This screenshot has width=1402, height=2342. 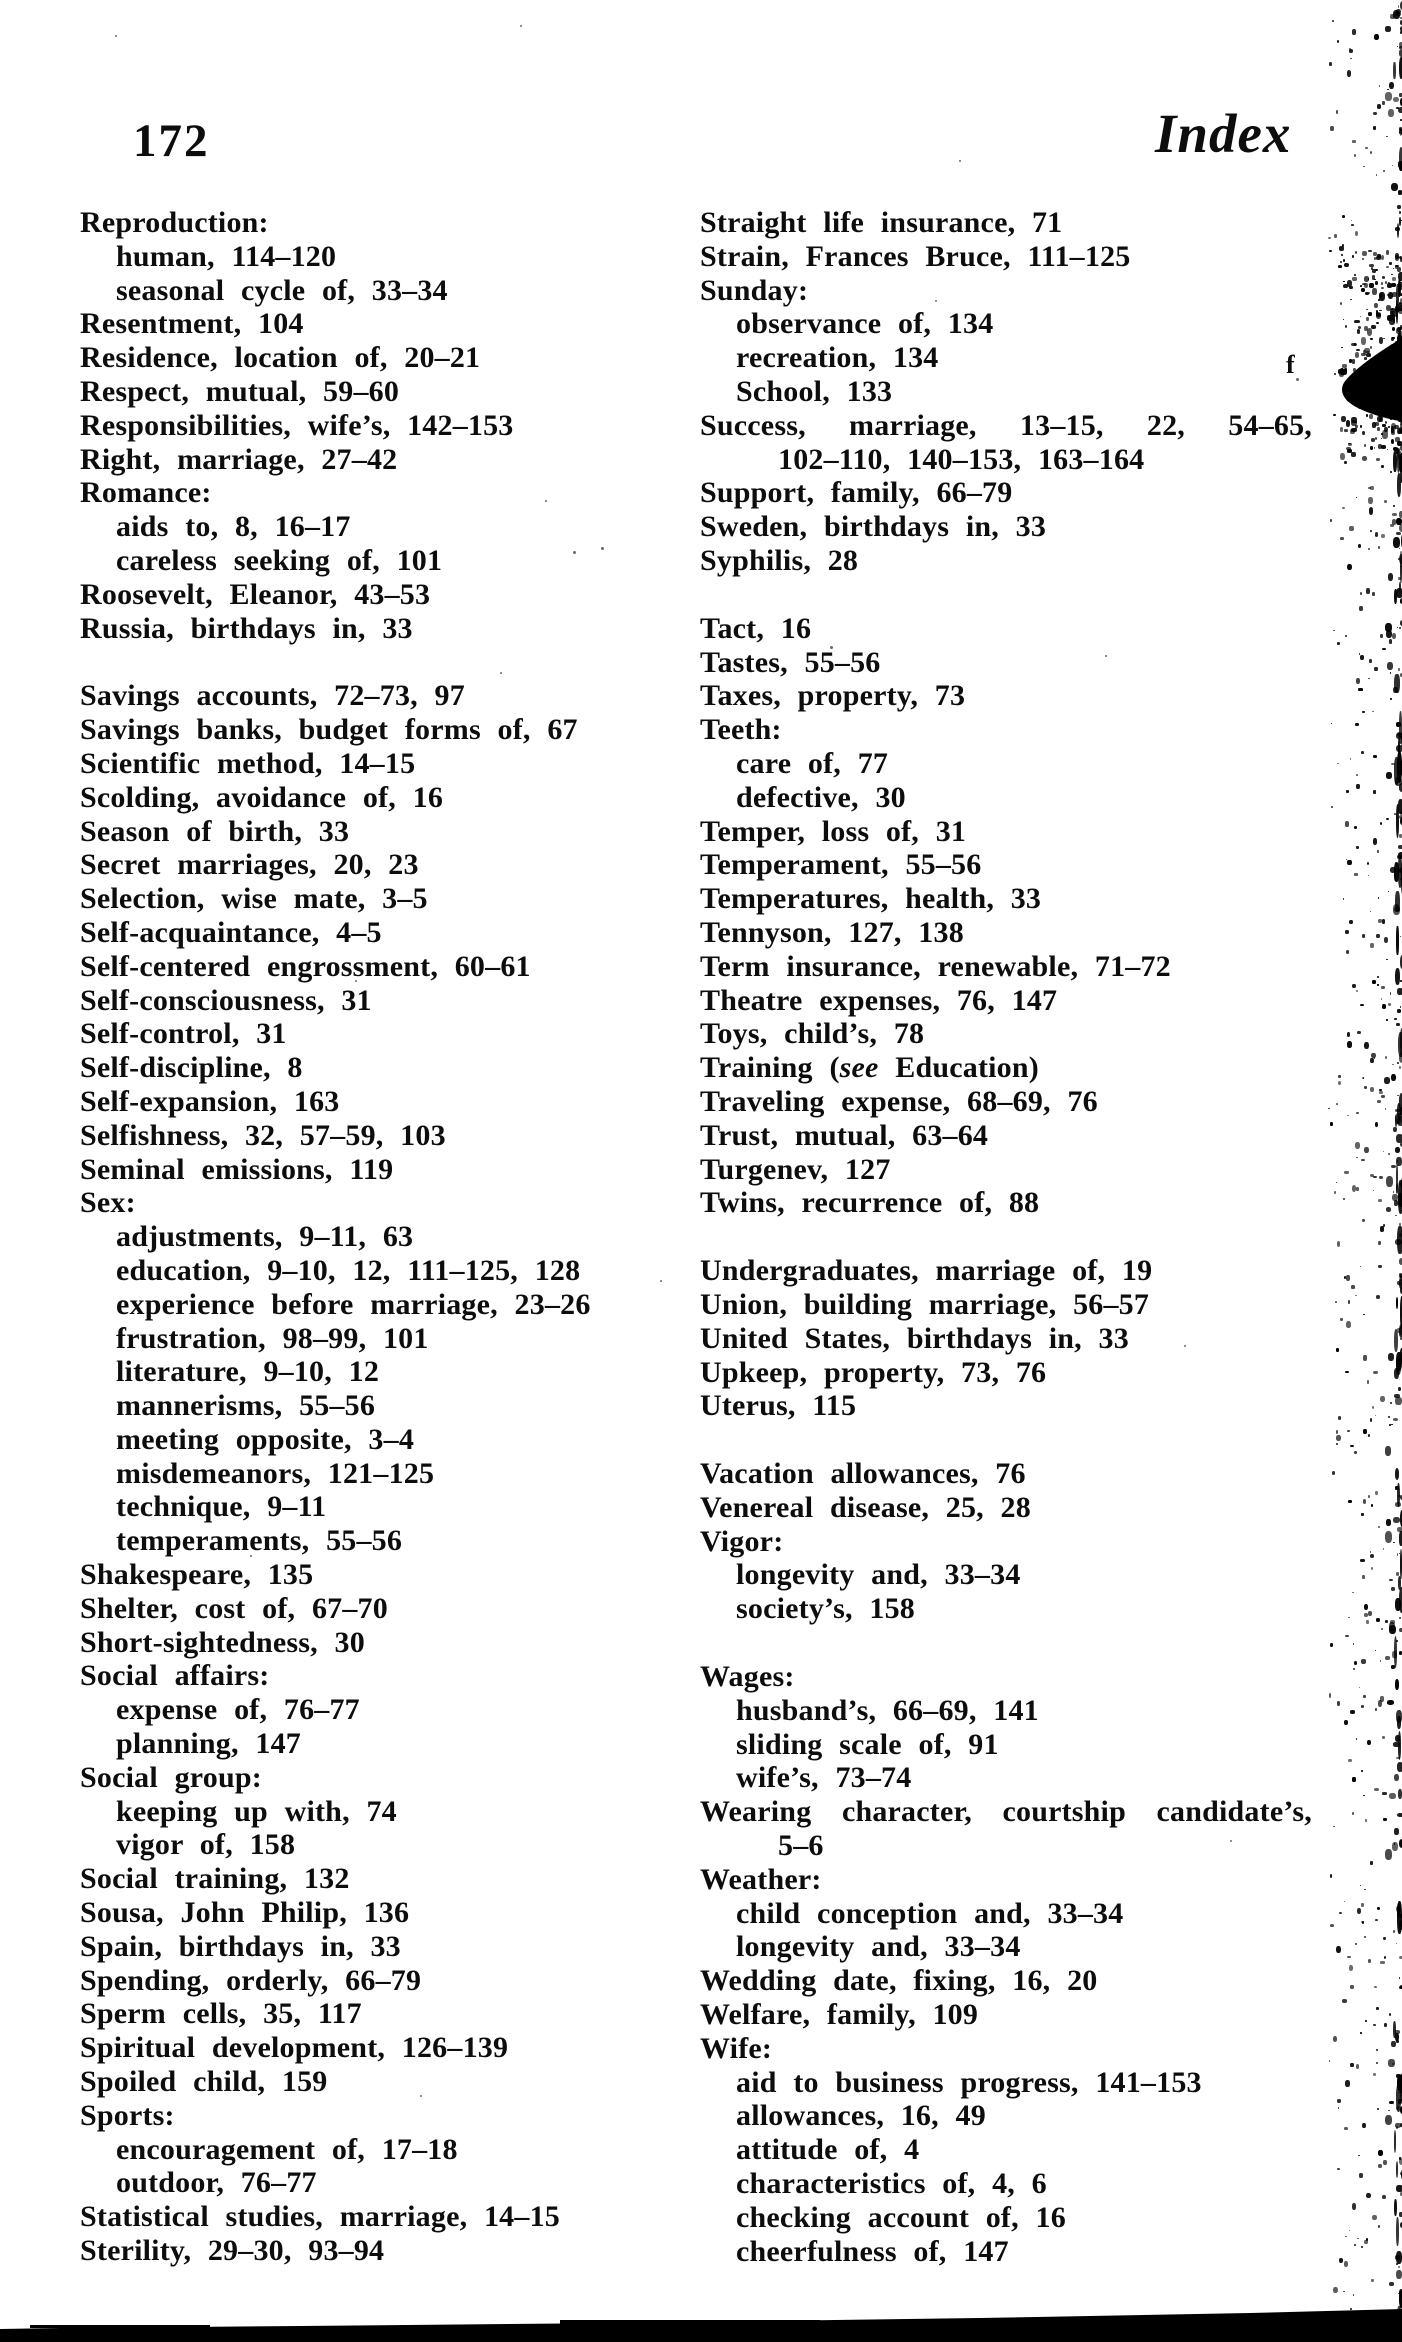 What do you see at coordinates (246, 628) in the screenshot?
I see `index-entry: Russia, birthdays in, 33` at bounding box center [246, 628].